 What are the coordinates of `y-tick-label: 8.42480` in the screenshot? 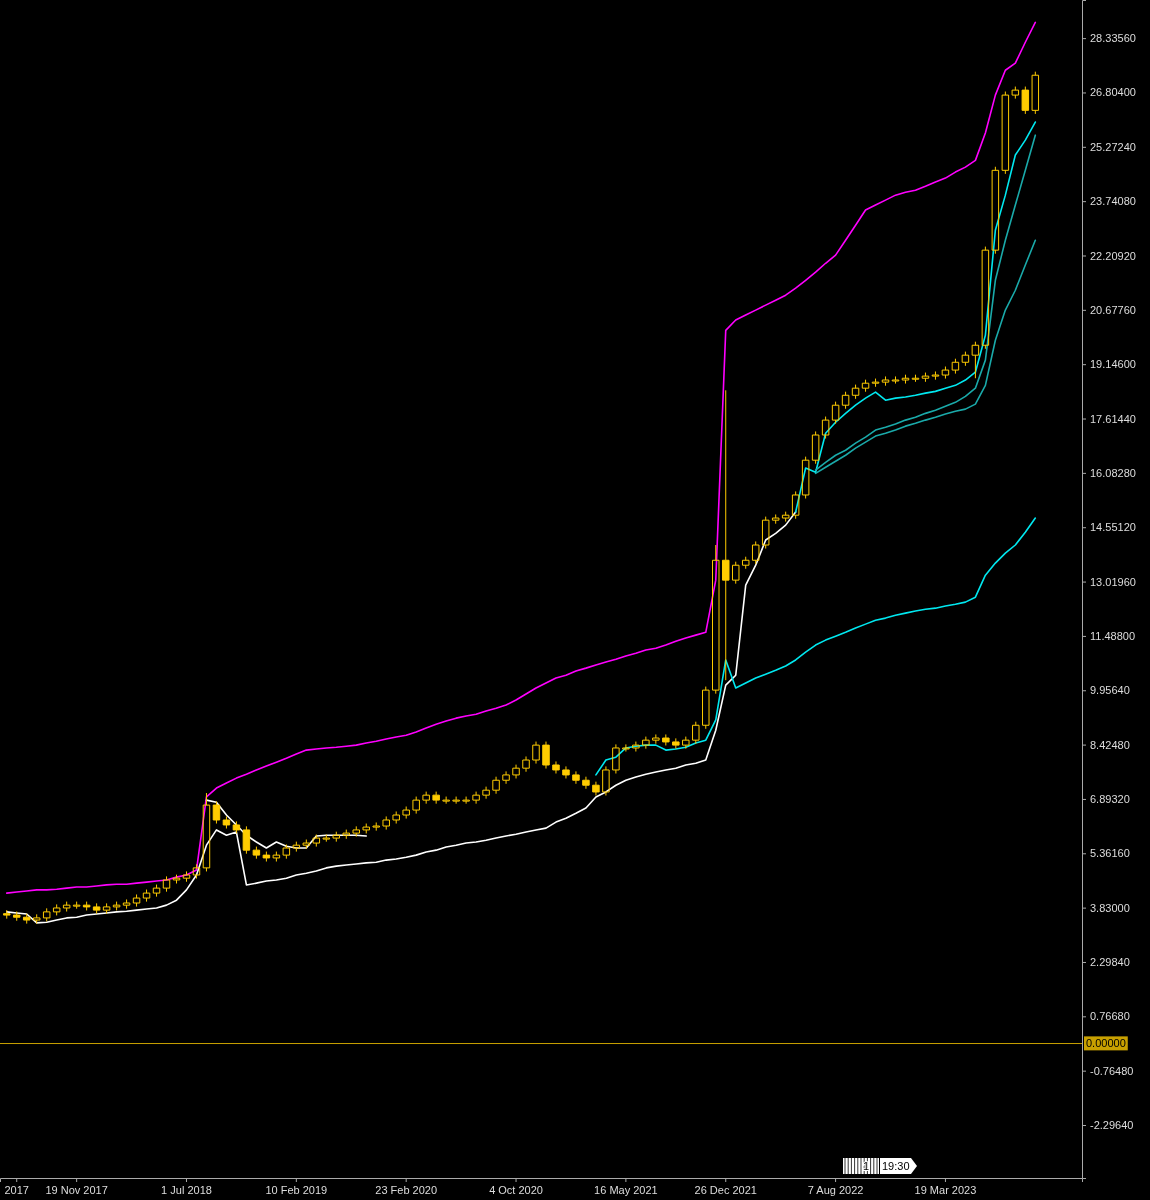 It's located at (1110, 744).